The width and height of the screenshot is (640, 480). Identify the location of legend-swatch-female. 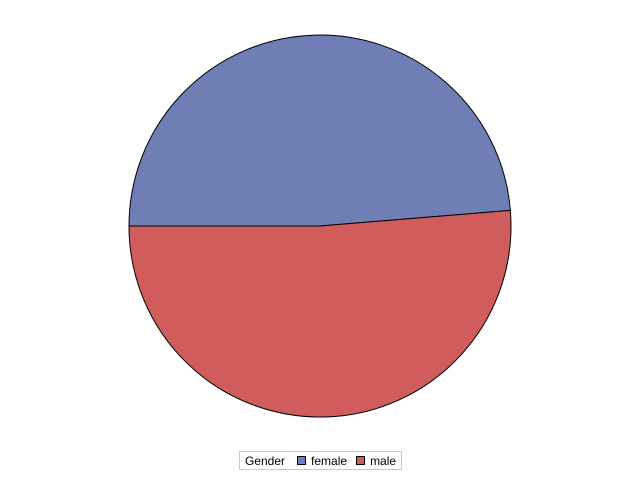
(302, 460).